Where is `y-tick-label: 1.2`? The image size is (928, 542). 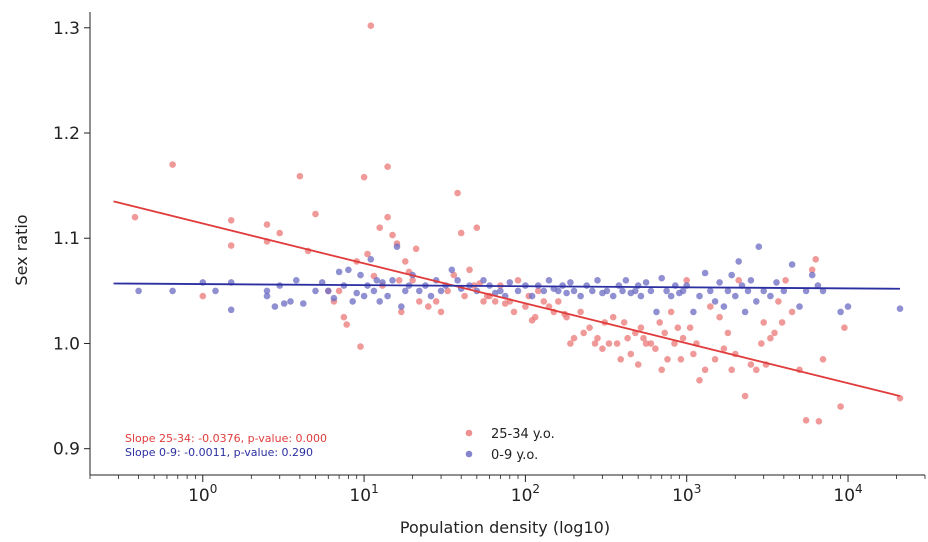 y-tick-label: 1.2 is located at coordinates (66, 134).